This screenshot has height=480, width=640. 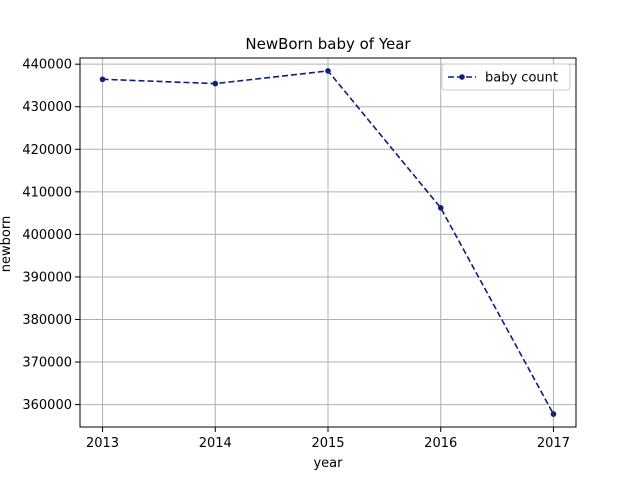 I want to click on chart-title: NewBorn baby of Year, so click(x=328, y=44).